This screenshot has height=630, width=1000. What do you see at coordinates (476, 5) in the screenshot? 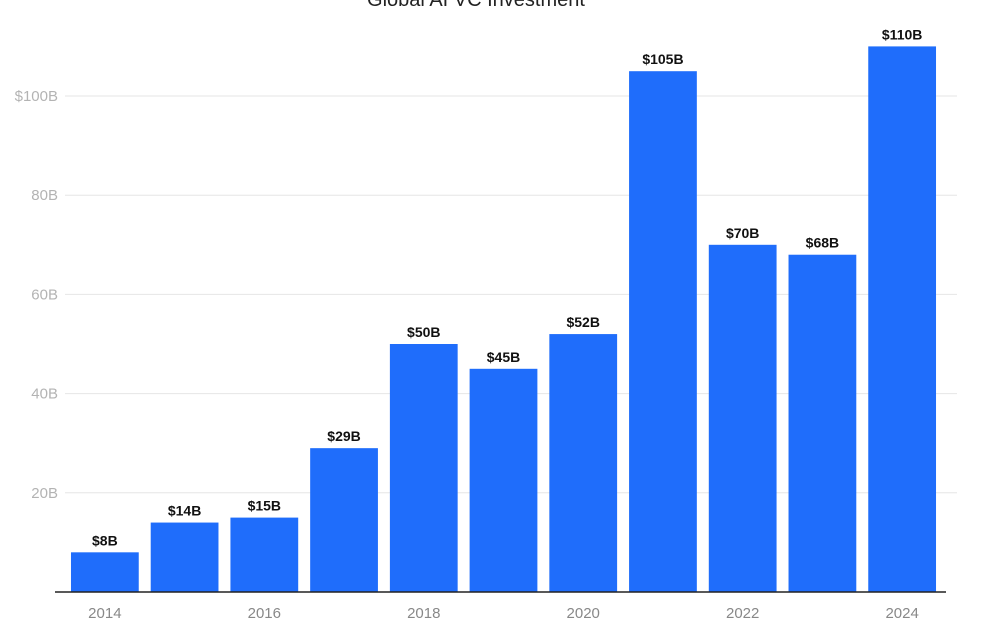
I see `chart-title: Global AI VC Investment` at bounding box center [476, 5].